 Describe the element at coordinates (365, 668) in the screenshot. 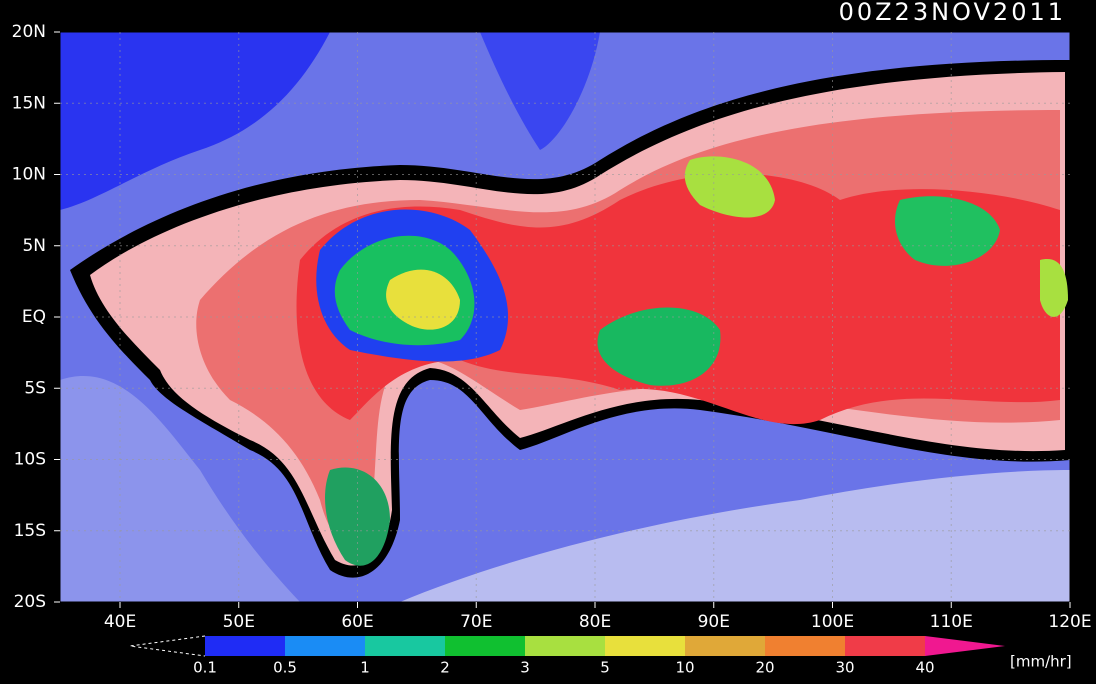

I see `colorbar-label: 1` at that location.